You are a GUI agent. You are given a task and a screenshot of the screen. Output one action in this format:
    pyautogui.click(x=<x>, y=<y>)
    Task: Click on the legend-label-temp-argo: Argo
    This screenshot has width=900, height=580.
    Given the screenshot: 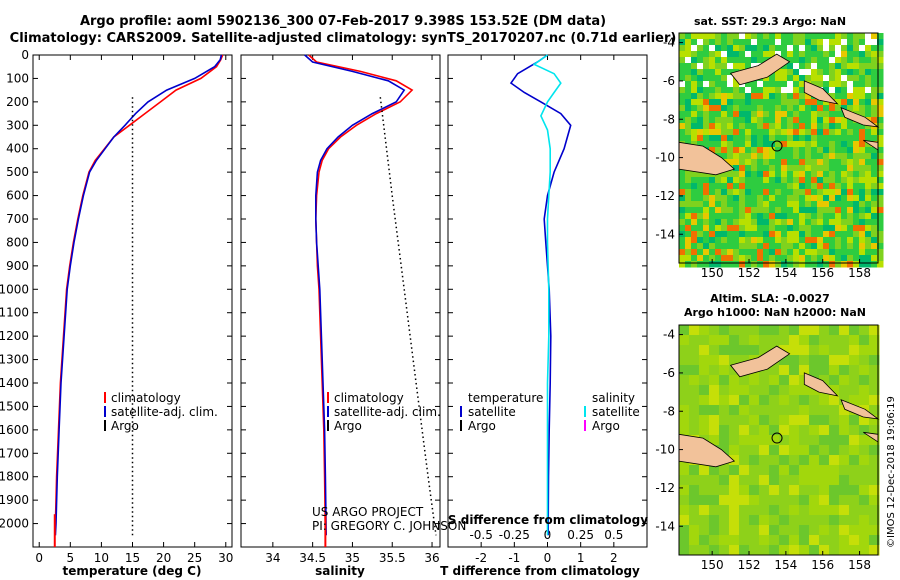 What is the action you would take?
    pyautogui.click(x=482, y=426)
    